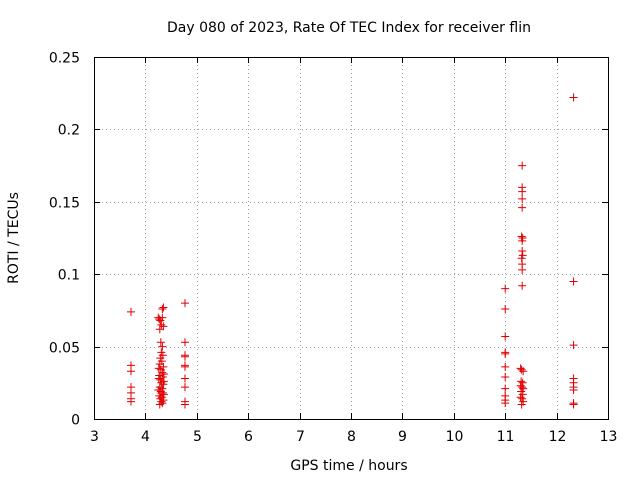 This screenshot has height=484, width=640. I want to click on x-tick-label: 13, so click(609, 437).